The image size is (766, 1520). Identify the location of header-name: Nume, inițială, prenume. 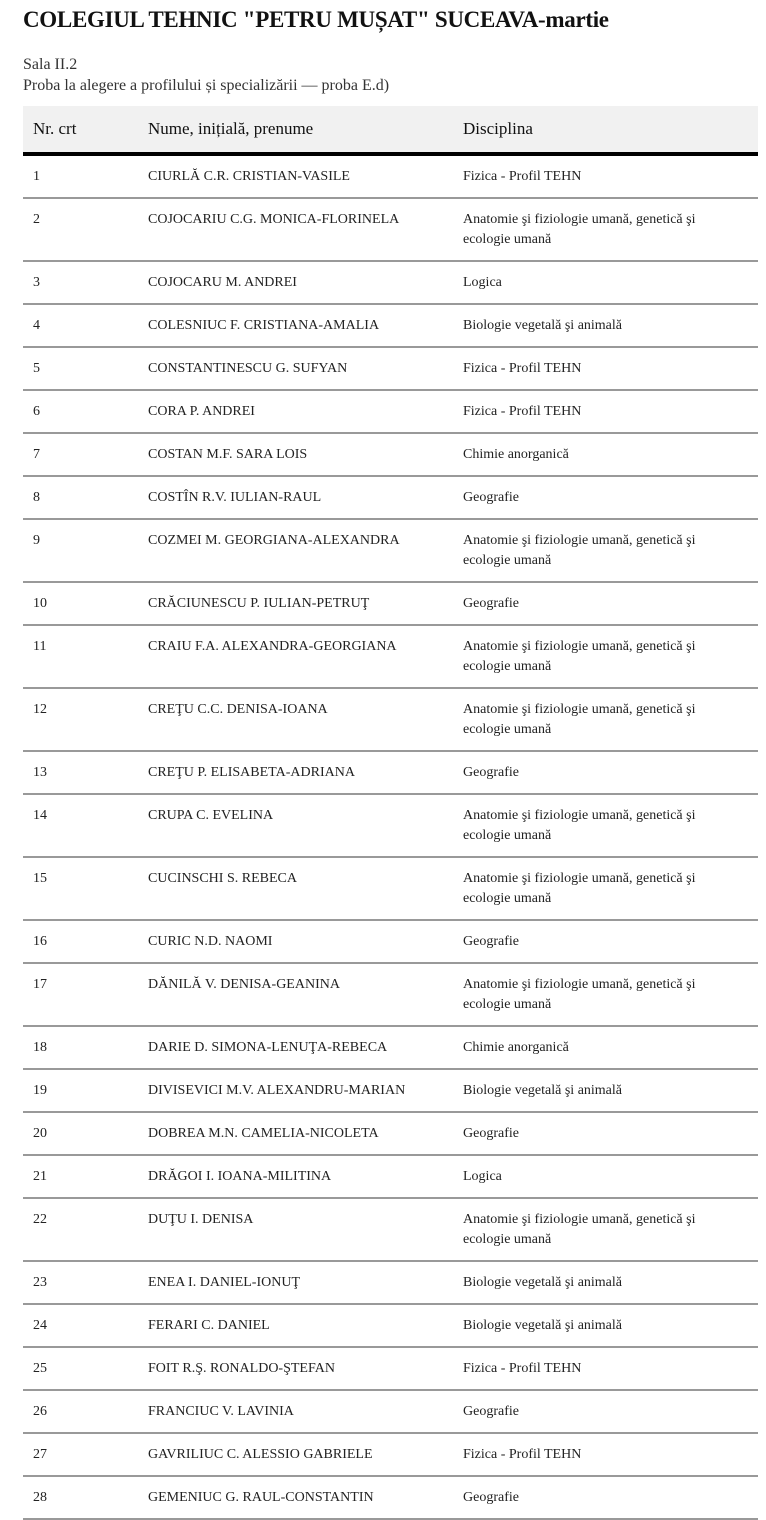
(305, 131).